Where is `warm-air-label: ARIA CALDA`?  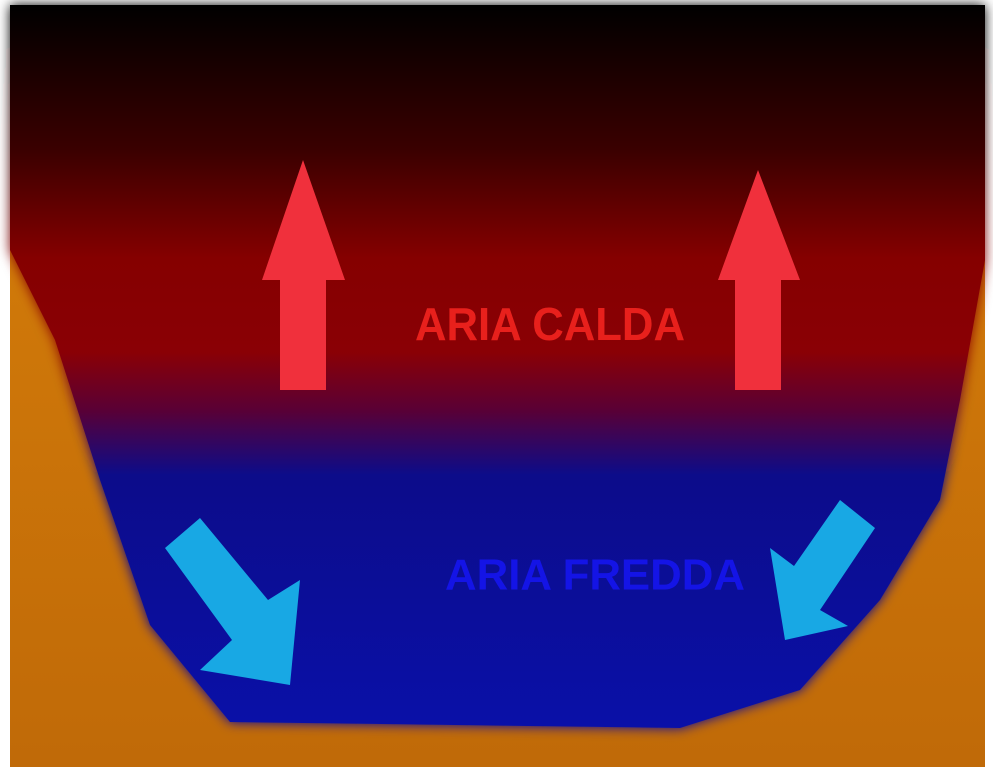 warm-air-label: ARIA CALDA is located at coordinates (550, 324).